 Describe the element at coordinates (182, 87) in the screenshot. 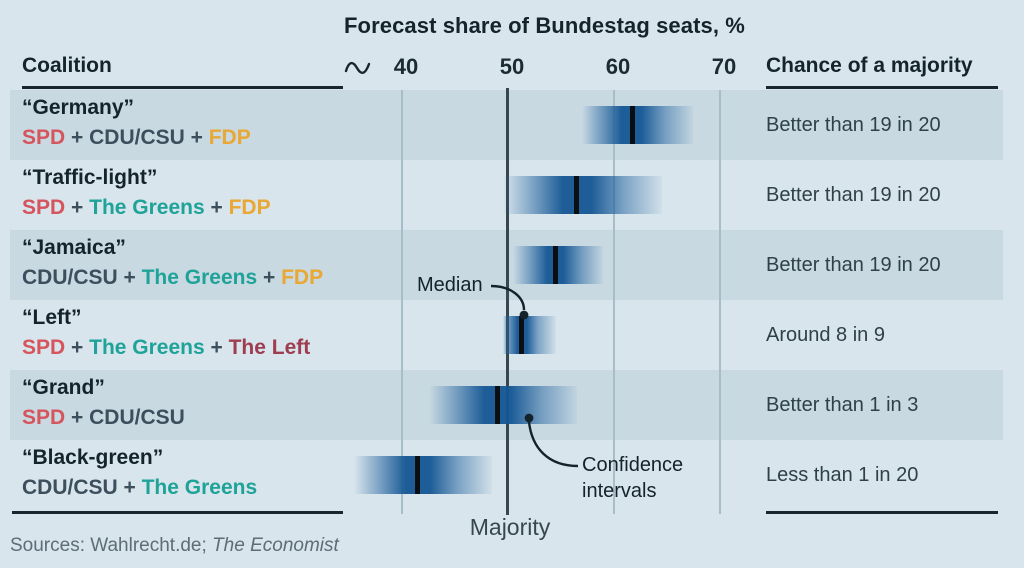

I see `header-rule-left` at that location.